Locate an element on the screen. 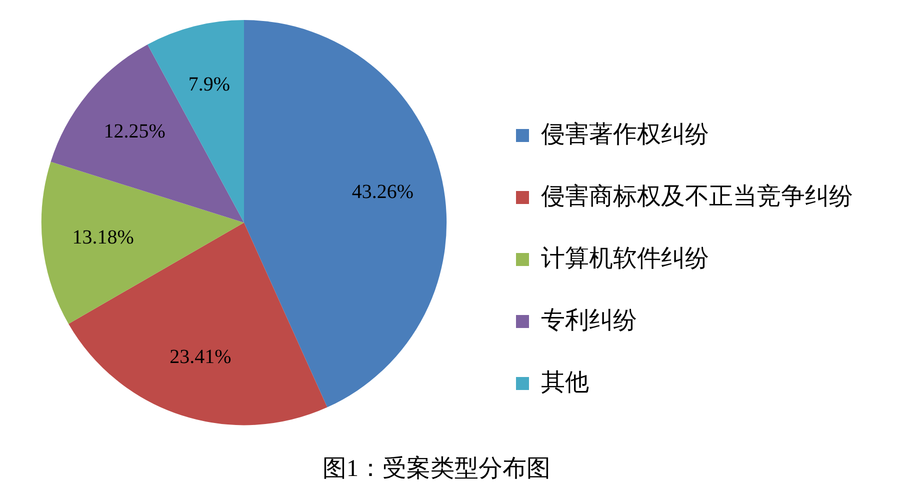 The height and width of the screenshot is (499, 903). text: 图1：受案类型分布图 is located at coordinates (436, 468).